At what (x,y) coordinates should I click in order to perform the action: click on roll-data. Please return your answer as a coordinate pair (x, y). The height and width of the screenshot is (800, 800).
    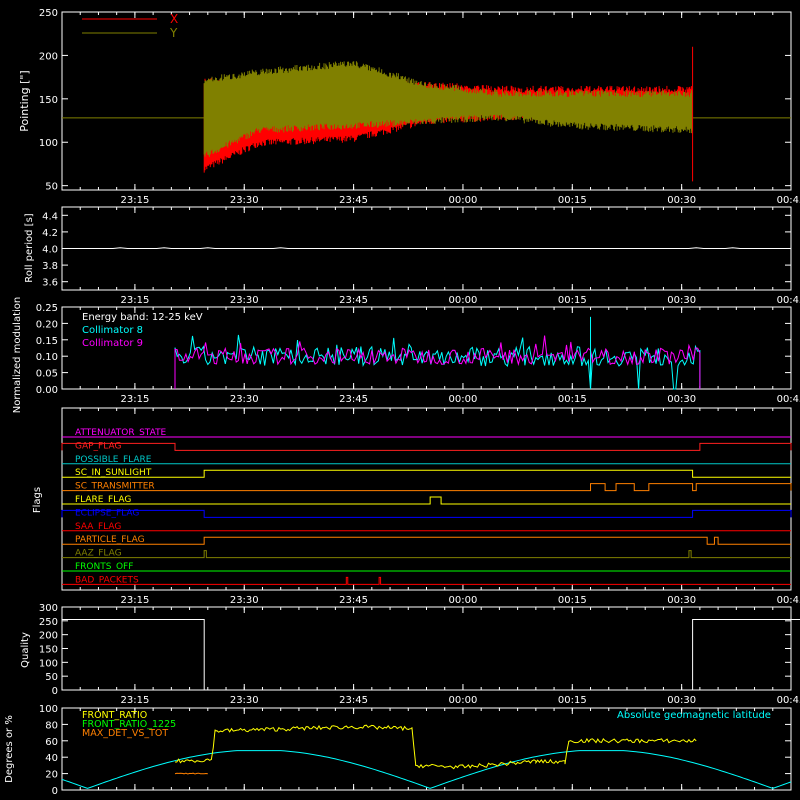
    Looking at the image, I should click on (426, 248).